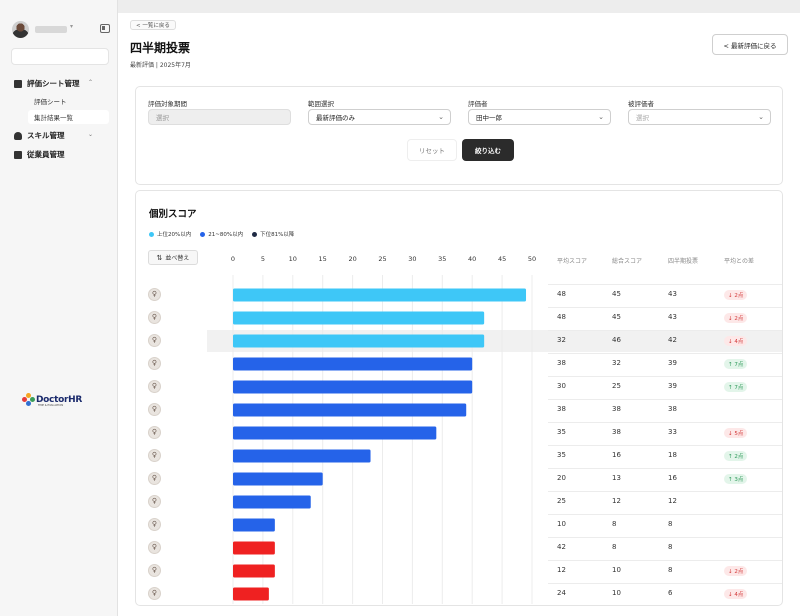 This screenshot has height=616, width=800. I want to click on table-cell-total: 25, so click(616, 386).